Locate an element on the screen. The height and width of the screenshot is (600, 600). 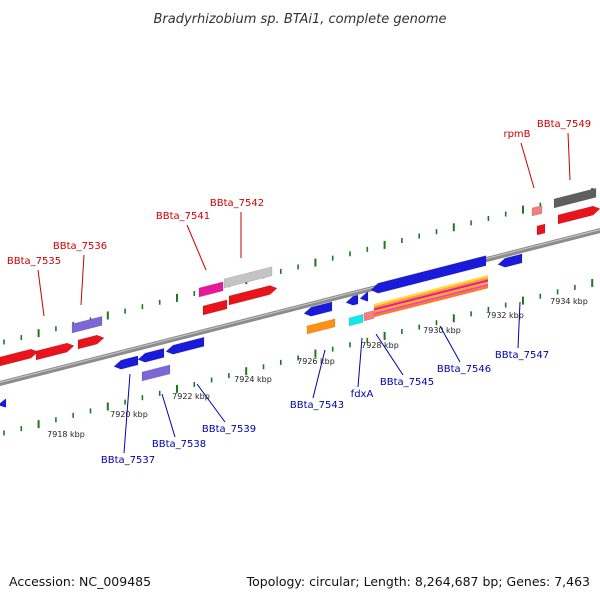
tick-label: 7932 kbp is located at coordinates (505, 315).